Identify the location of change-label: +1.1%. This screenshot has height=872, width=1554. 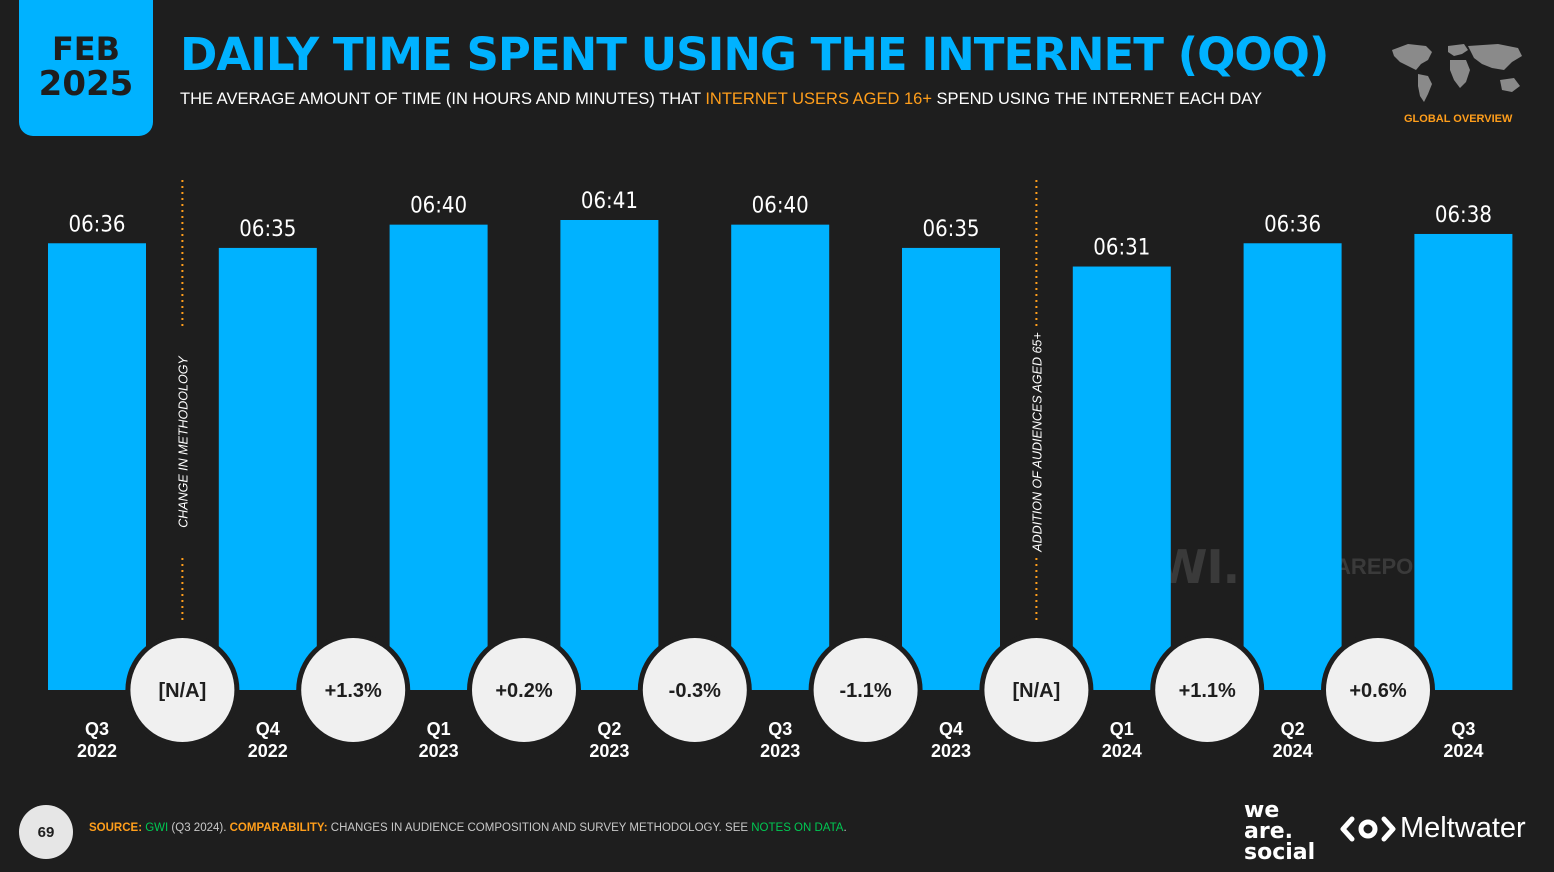
(1207, 691).